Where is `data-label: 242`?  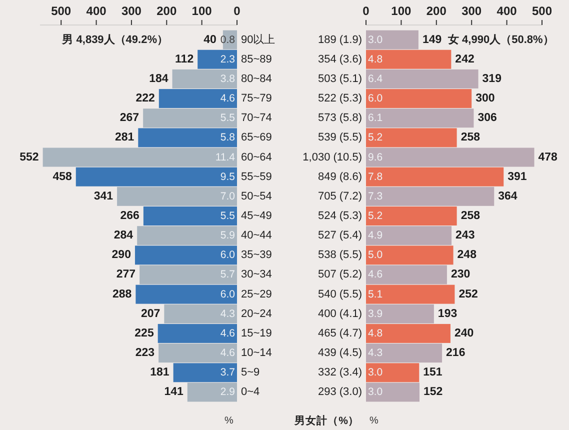 data-label: 242 is located at coordinates (464, 59).